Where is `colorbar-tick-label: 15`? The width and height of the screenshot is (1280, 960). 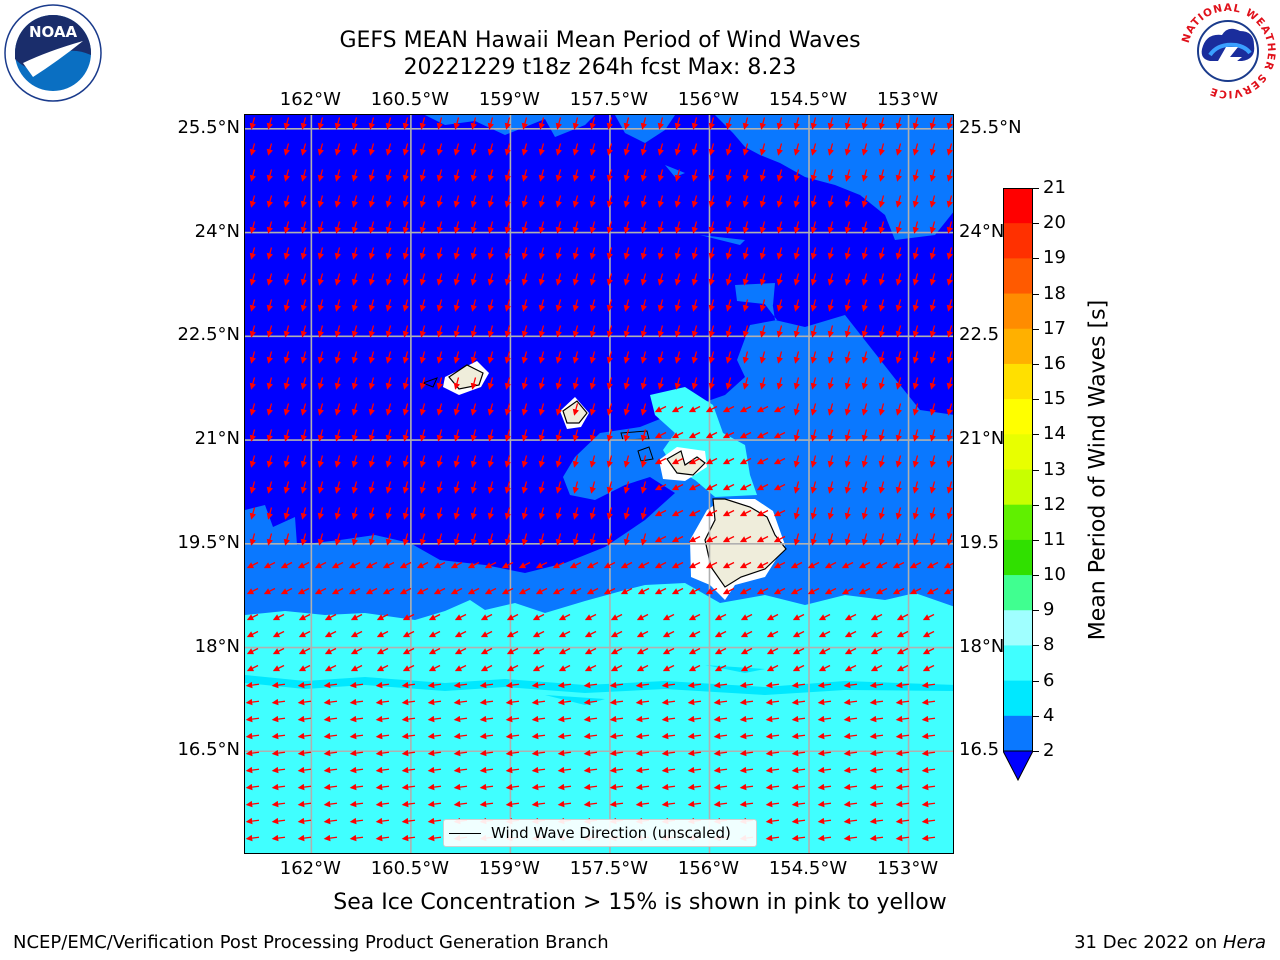
colorbar-tick-label: 15 is located at coordinates (1054, 399).